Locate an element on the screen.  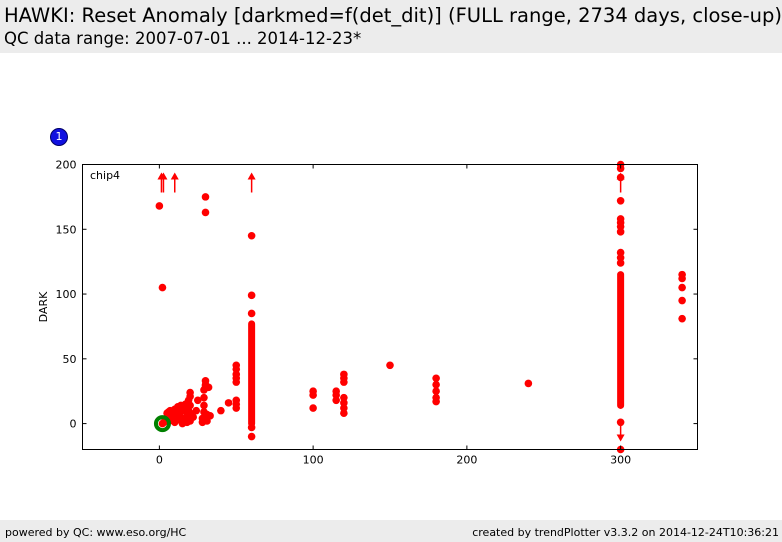
plot-number-badge: 1 is located at coordinates (59, 137).